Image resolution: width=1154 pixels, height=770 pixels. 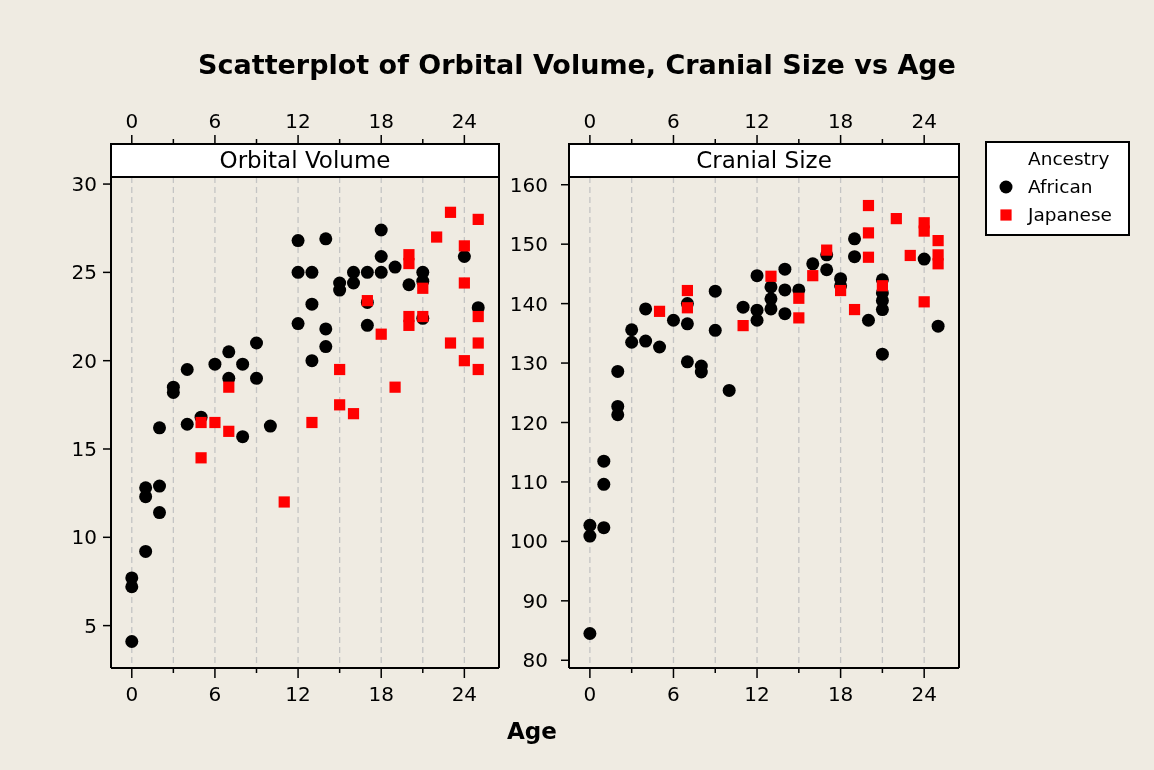 What do you see at coordinates (215, 121) in the screenshot?
I see `x2-tick-label: 6` at bounding box center [215, 121].